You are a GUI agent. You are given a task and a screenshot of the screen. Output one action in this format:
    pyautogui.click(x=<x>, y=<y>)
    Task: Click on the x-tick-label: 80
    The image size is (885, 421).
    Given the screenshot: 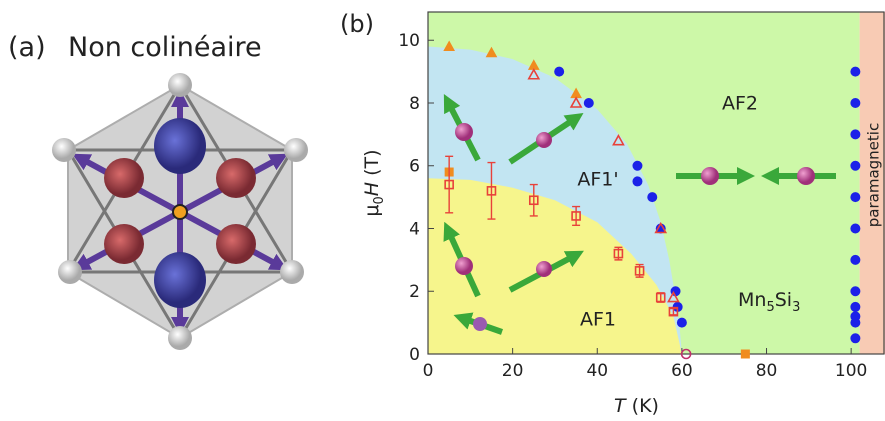 What is the action you would take?
    pyautogui.click(x=767, y=371)
    